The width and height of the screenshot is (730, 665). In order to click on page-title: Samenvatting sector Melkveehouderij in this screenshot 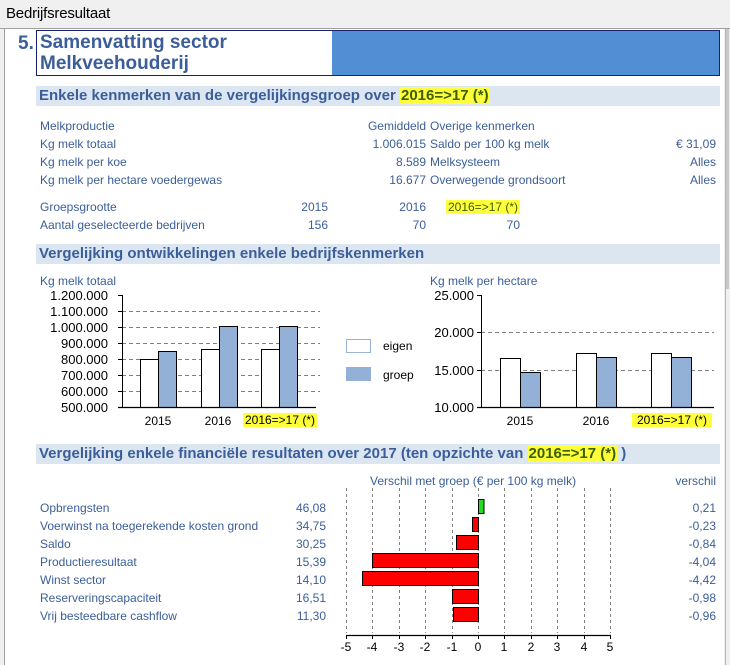, I will do `click(133, 53)`.